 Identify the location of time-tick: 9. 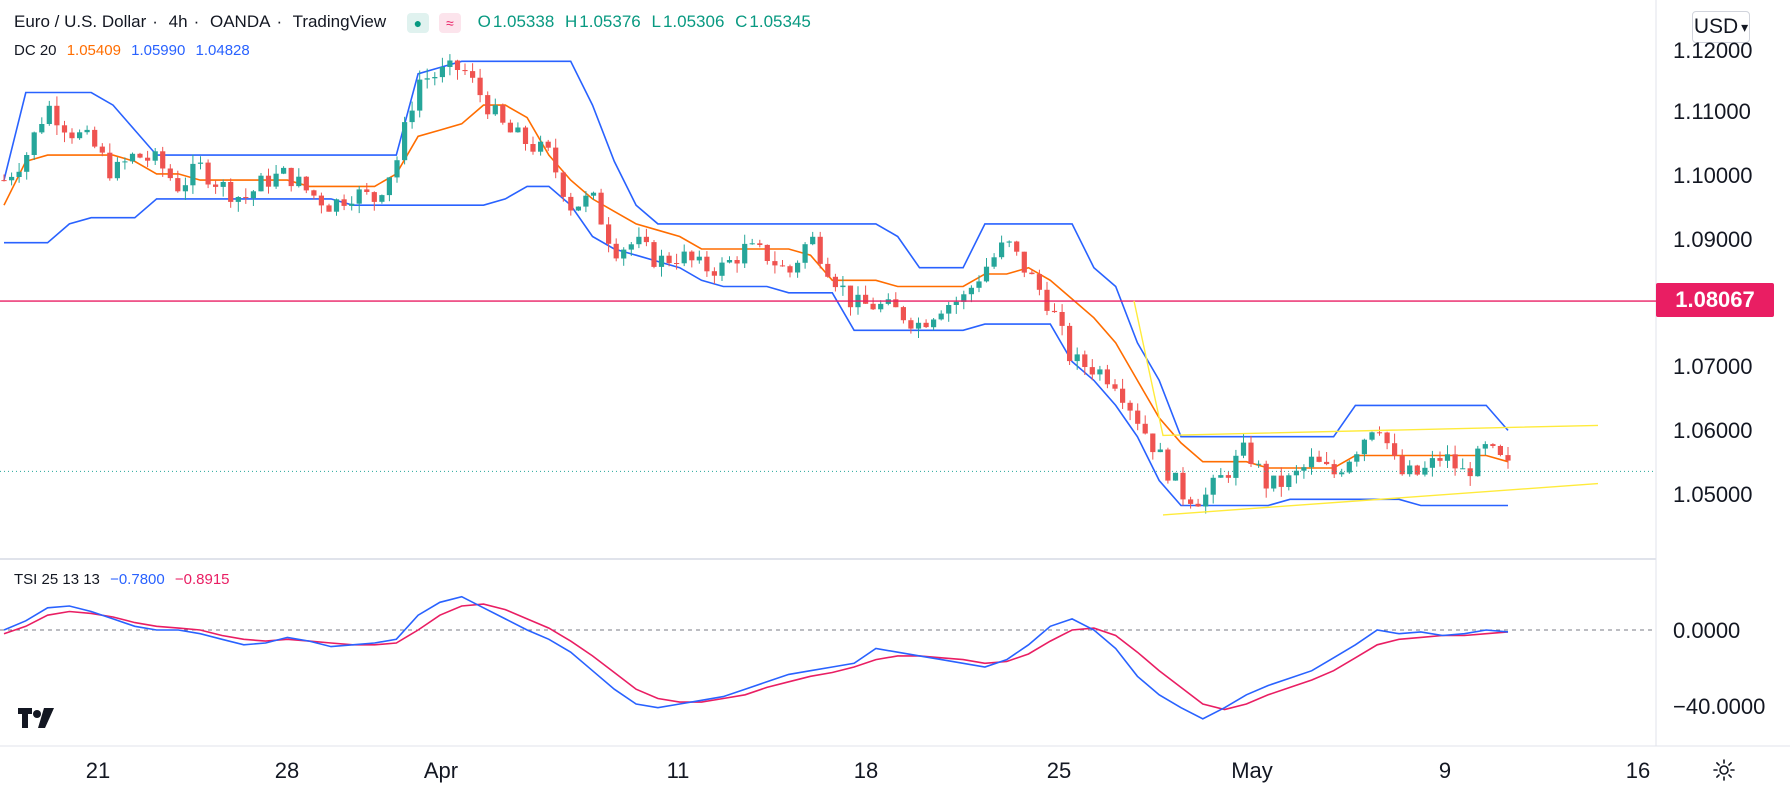
(1445, 770).